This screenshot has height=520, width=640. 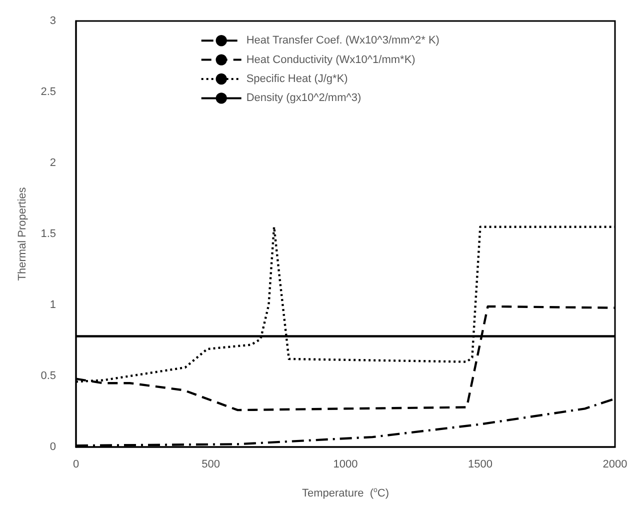 I want to click on legend-label: Density (gx10^2/mm^3), so click(x=304, y=98).